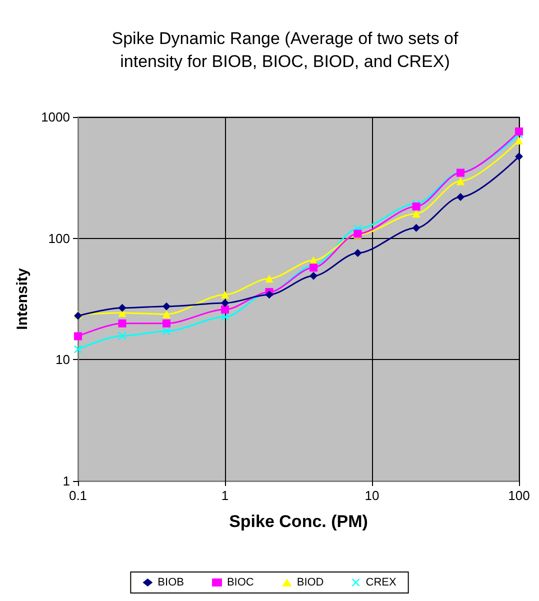 Image resolution: width=539 pixels, height=601 pixels. What do you see at coordinates (240, 582) in the screenshot?
I see `legend-label: BIOC` at bounding box center [240, 582].